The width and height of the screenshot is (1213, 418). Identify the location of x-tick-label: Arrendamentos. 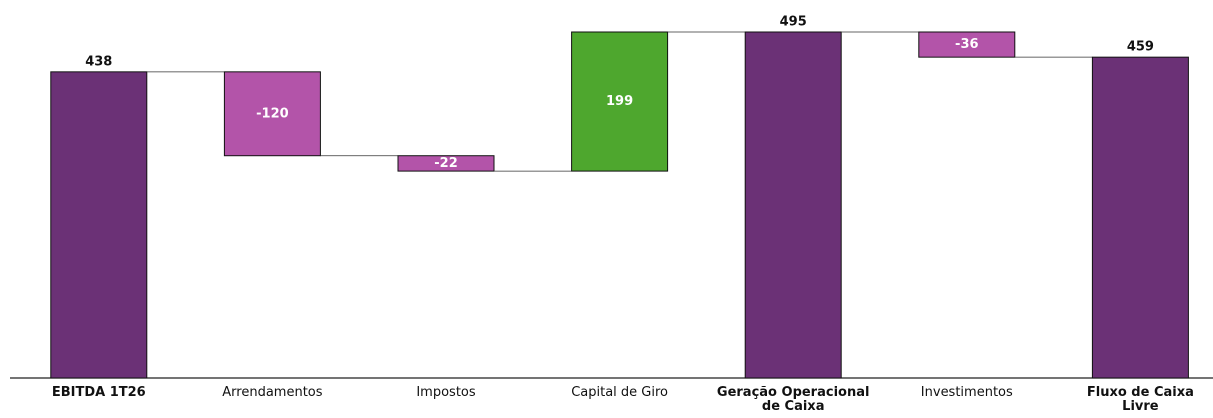
(272, 392).